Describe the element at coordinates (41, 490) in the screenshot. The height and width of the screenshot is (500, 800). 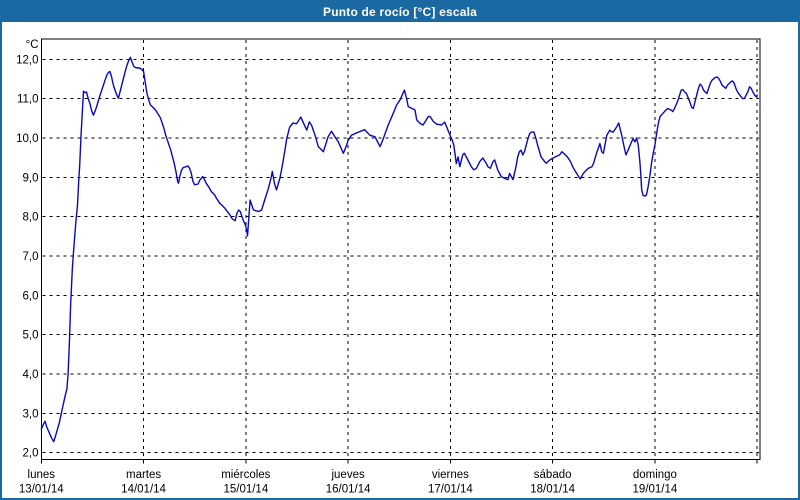
I see `x-date-label: 13/01/14` at that location.